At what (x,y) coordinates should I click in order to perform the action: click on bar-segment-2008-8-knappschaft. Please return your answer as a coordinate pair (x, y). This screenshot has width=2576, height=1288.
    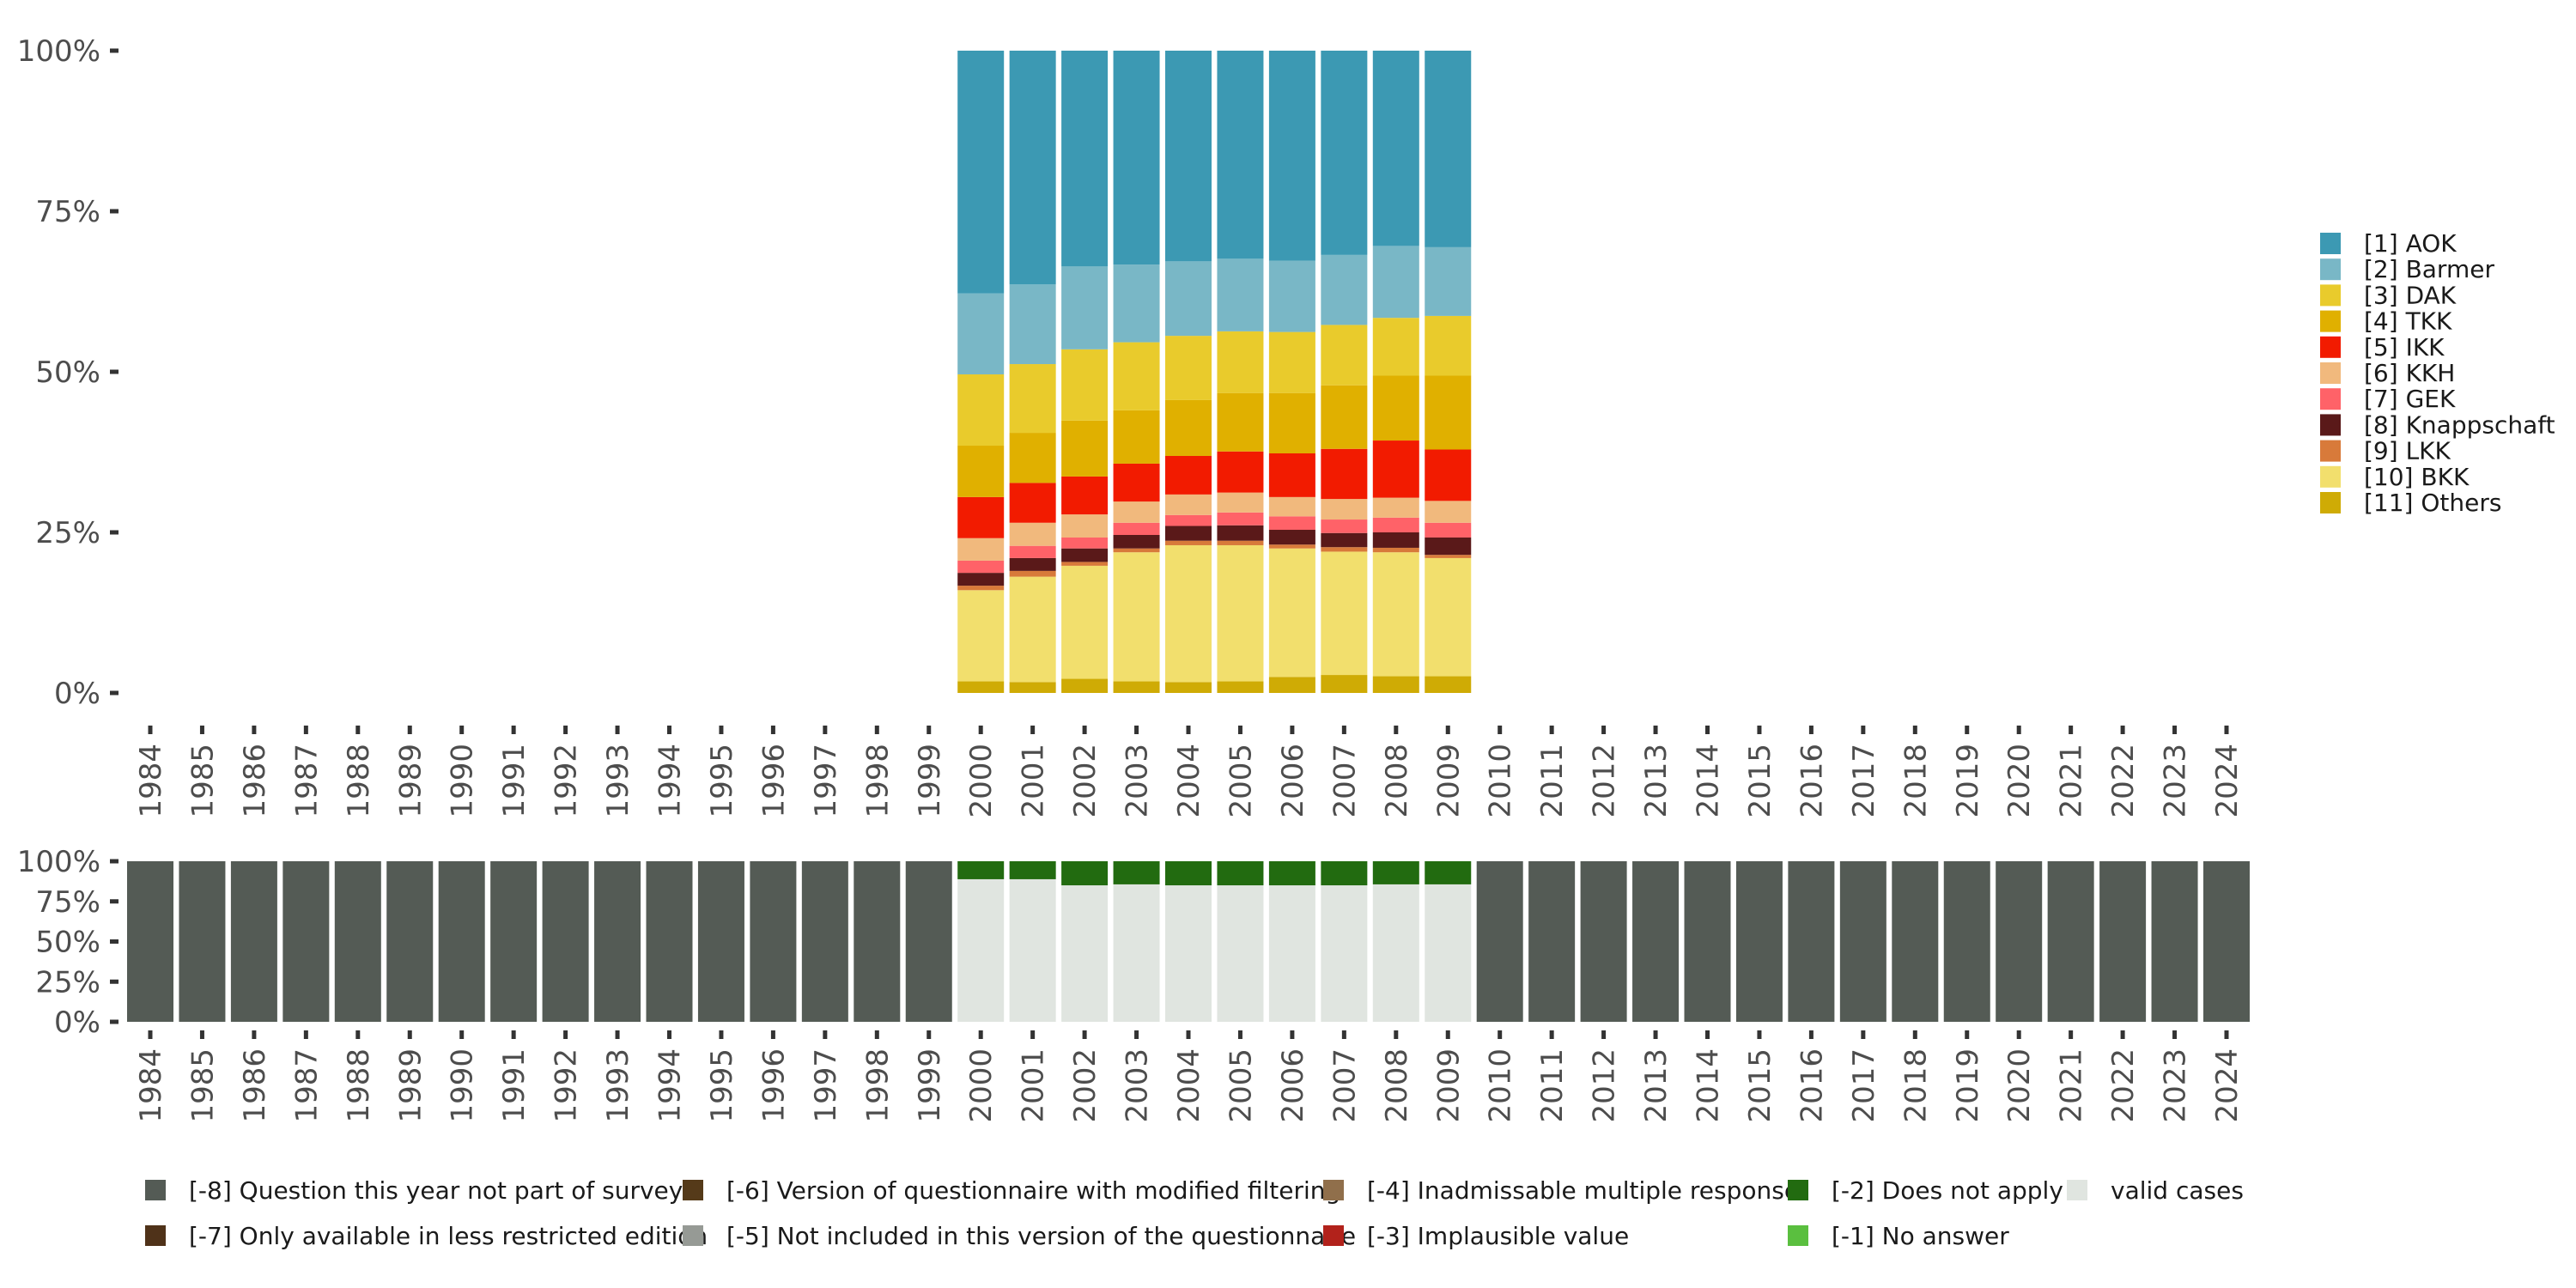
    Looking at the image, I should click on (1396, 540).